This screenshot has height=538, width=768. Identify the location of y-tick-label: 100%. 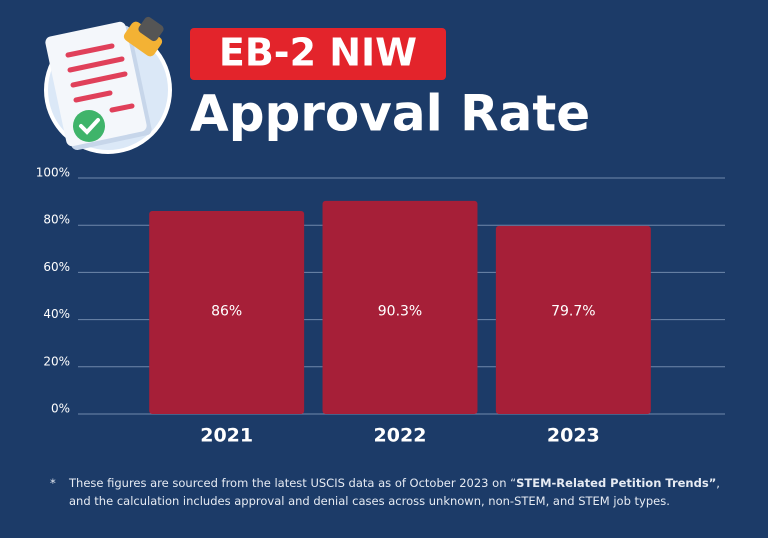
(53, 173).